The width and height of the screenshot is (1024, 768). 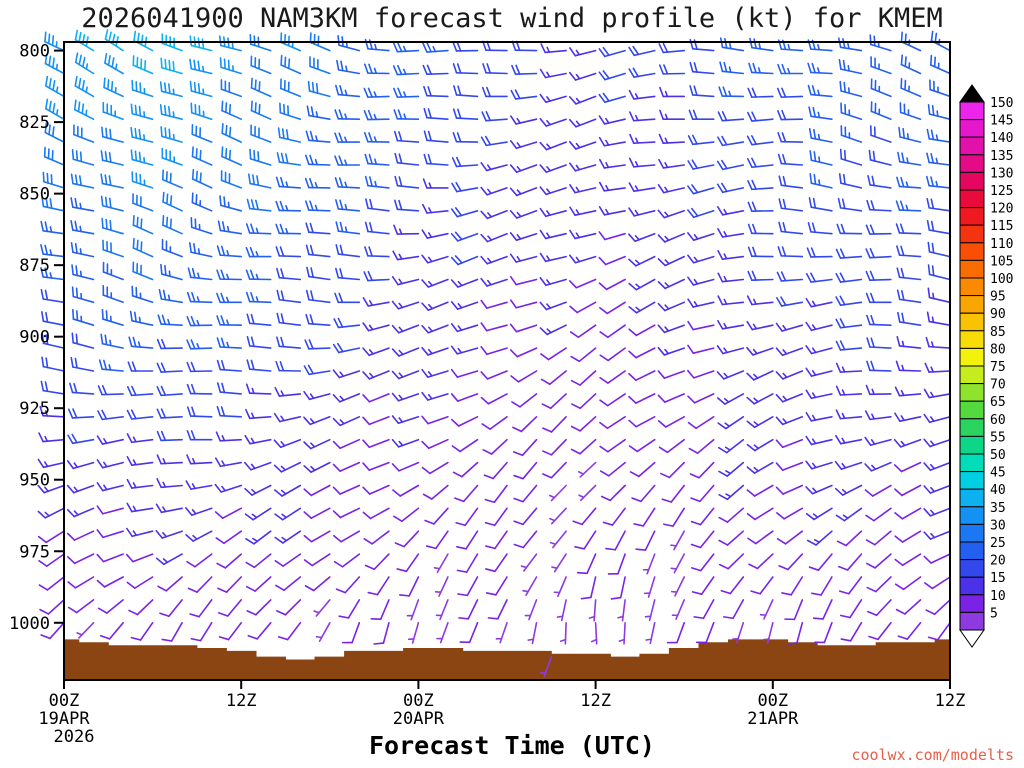 What do you see at coordinates (998, 543) in the screenshot?
I see `colorbar-label: 25` at bounding box center [998, 543].